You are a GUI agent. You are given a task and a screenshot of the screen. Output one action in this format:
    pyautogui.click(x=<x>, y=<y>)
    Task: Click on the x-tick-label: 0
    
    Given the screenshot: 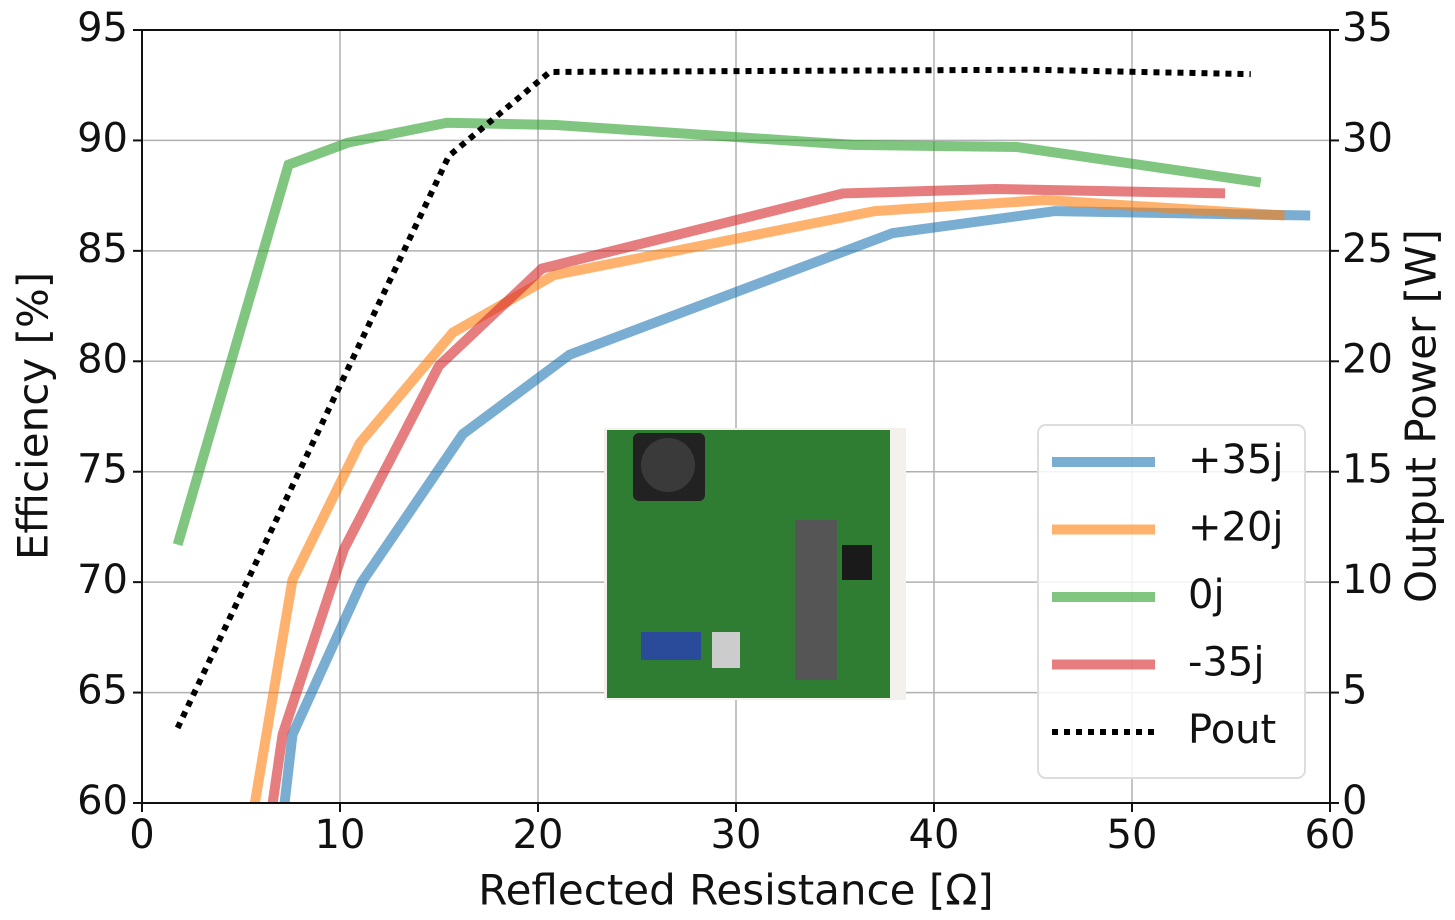 What is the action you would take?
    pyautogui.click(x=141, y=835)
    